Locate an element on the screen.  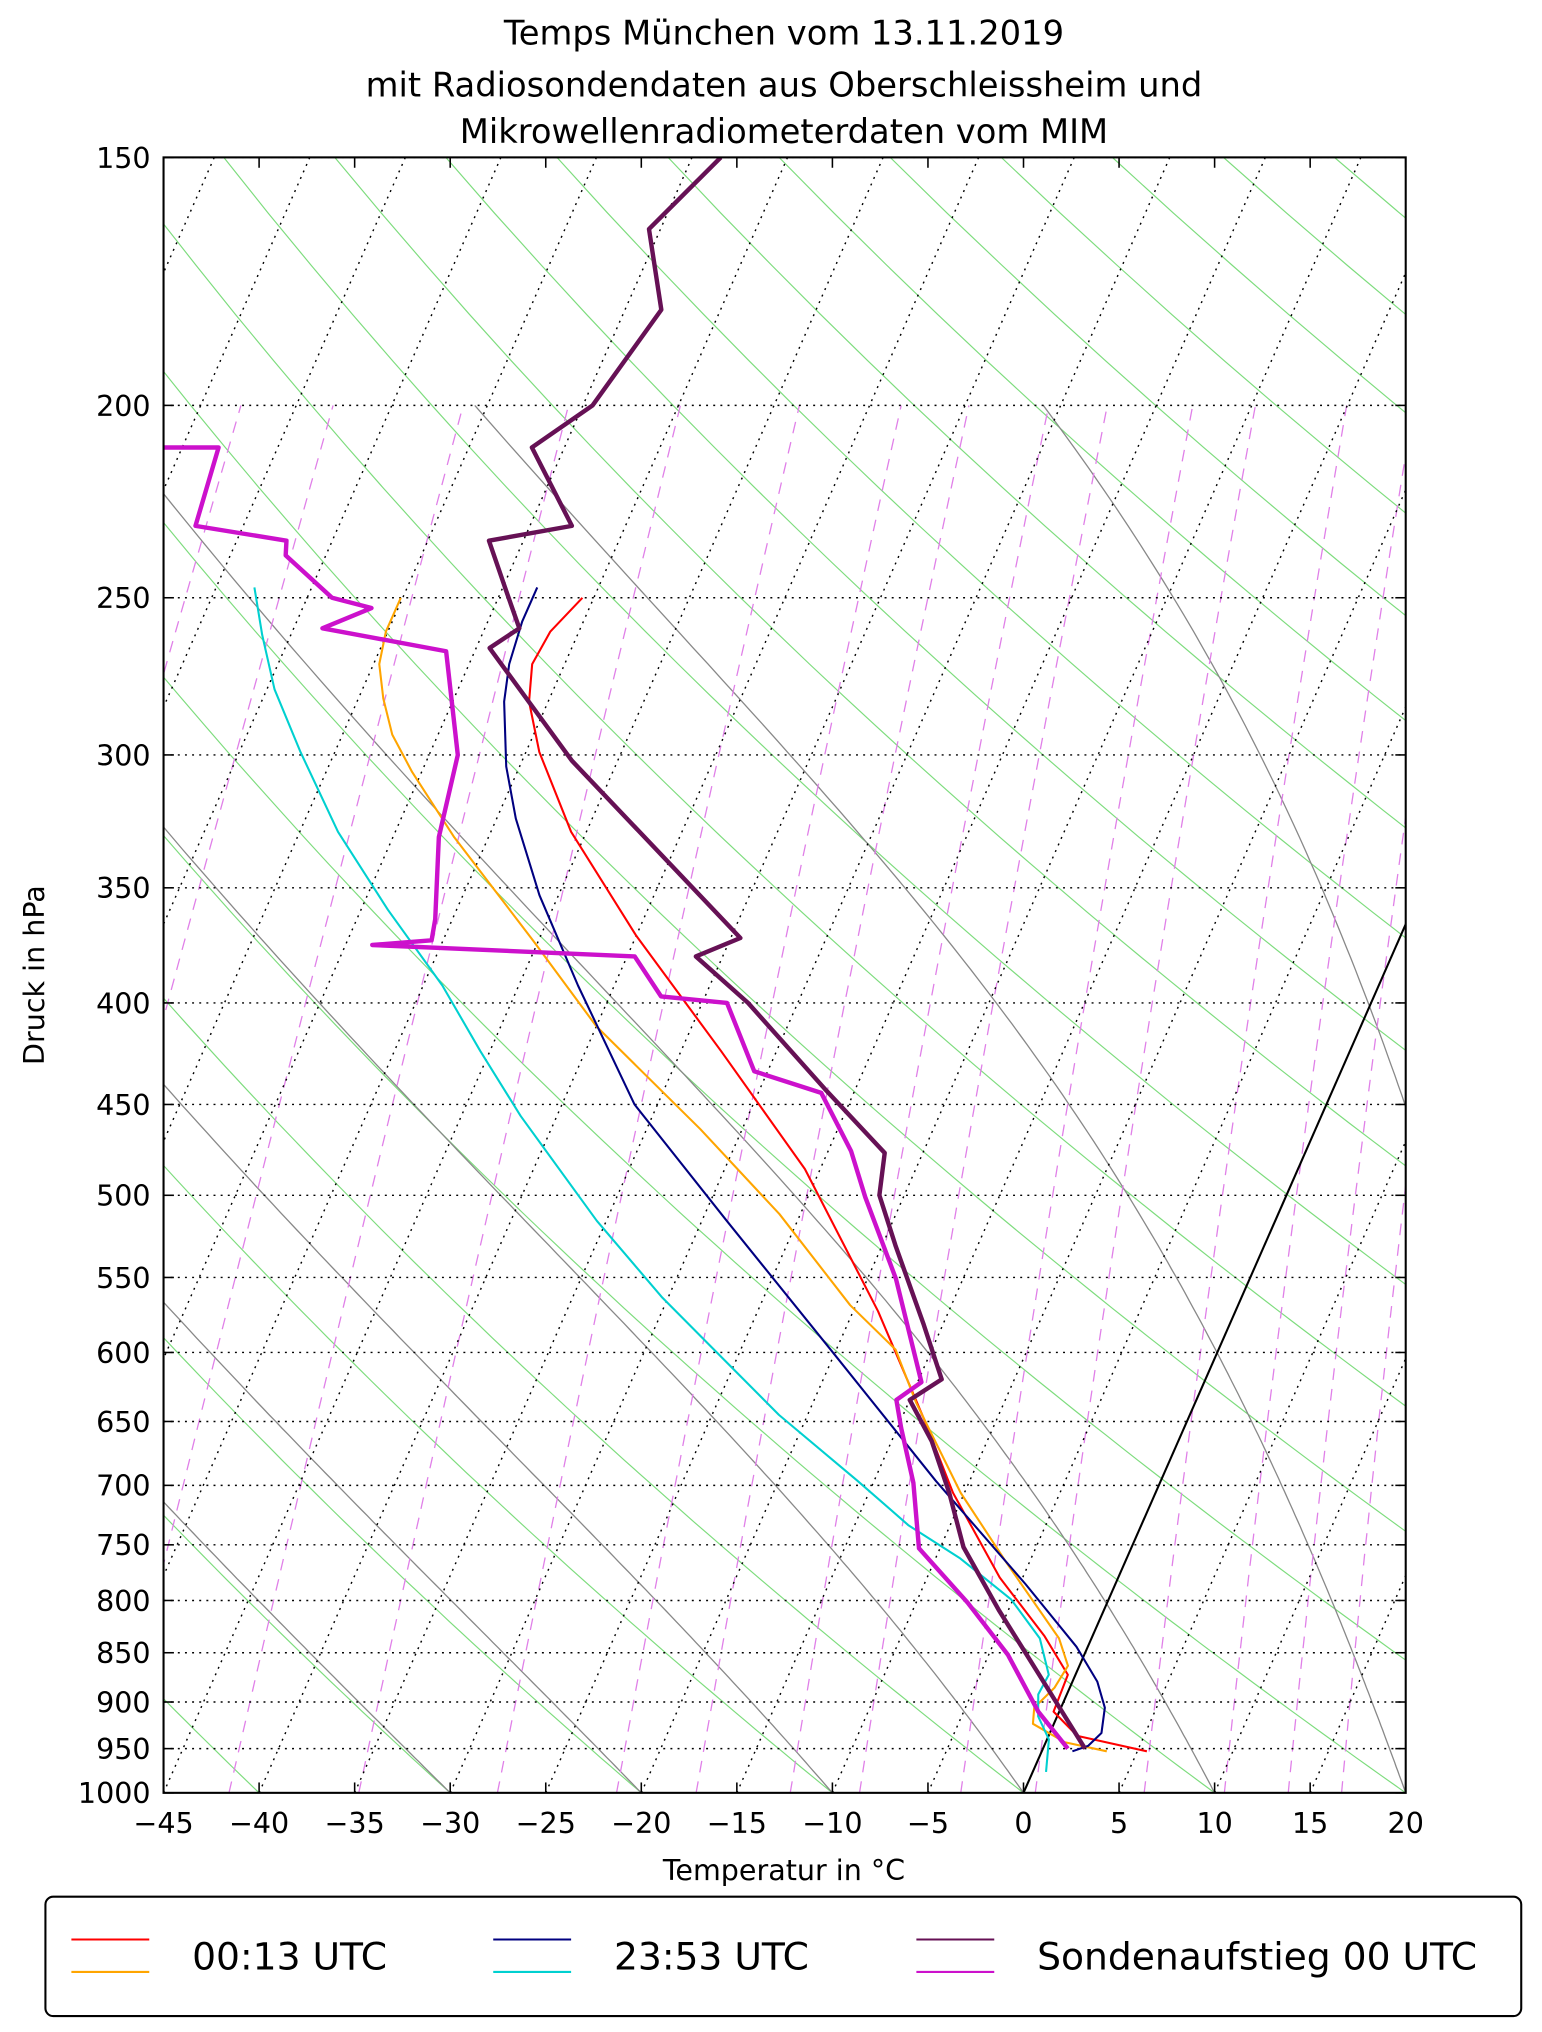
y-tick-label: 700 is located at coordinates (123, 1486).